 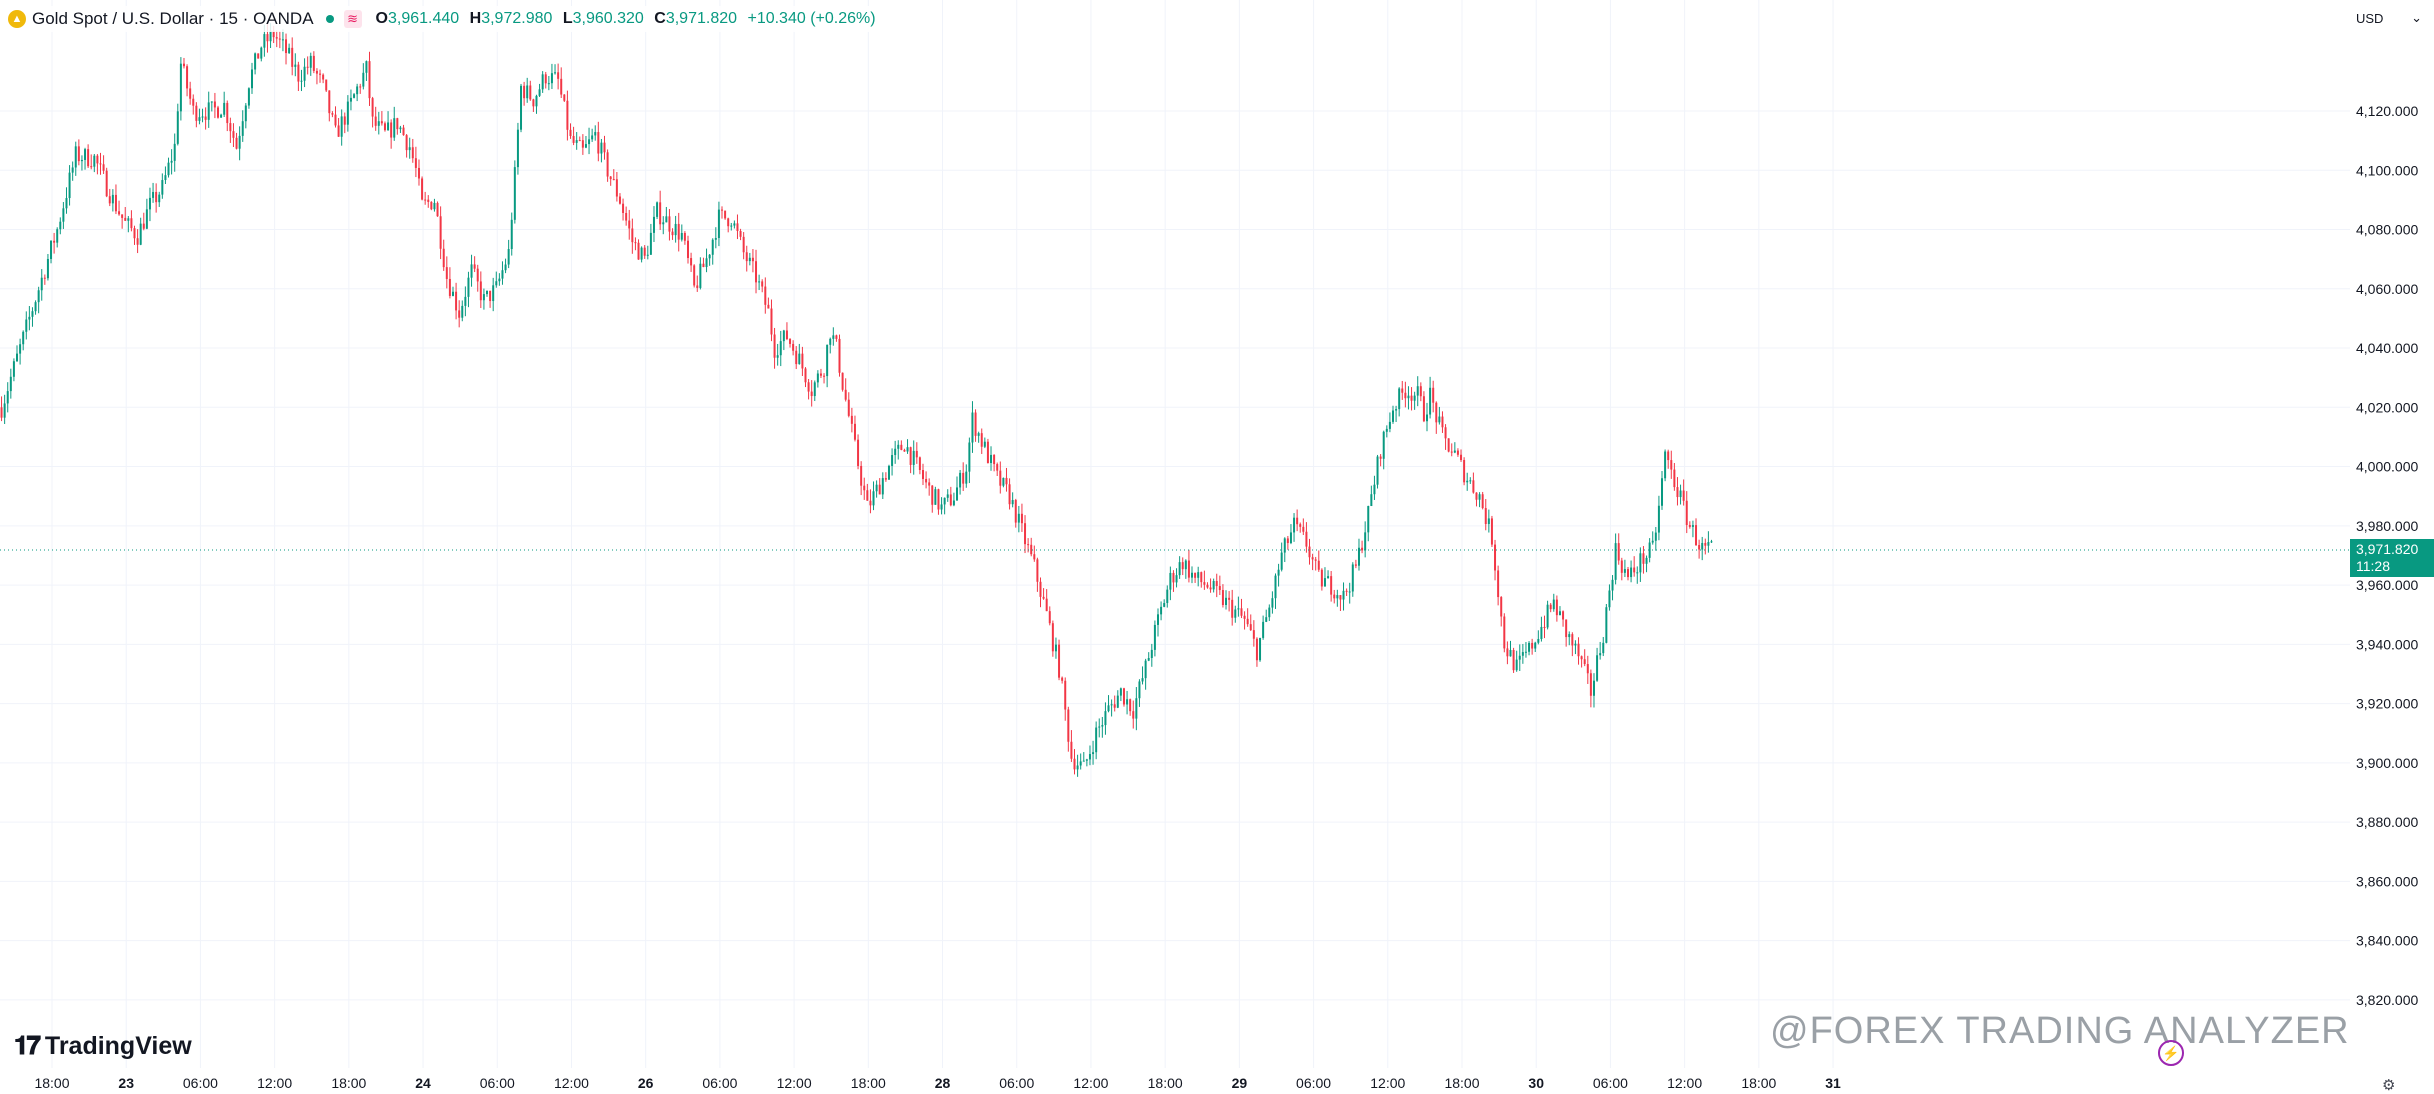 What do you see at coordinates (173, 18) in the screenshot?
I see `symbol-title: Gold Spot / U.S. Dollar · 15 · OANDA` at bounding box center [173, 18].